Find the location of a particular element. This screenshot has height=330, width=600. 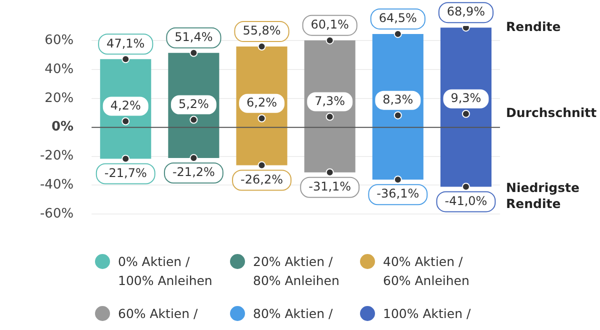

y-tick-label: 40% is located at coordinates (59, 69).